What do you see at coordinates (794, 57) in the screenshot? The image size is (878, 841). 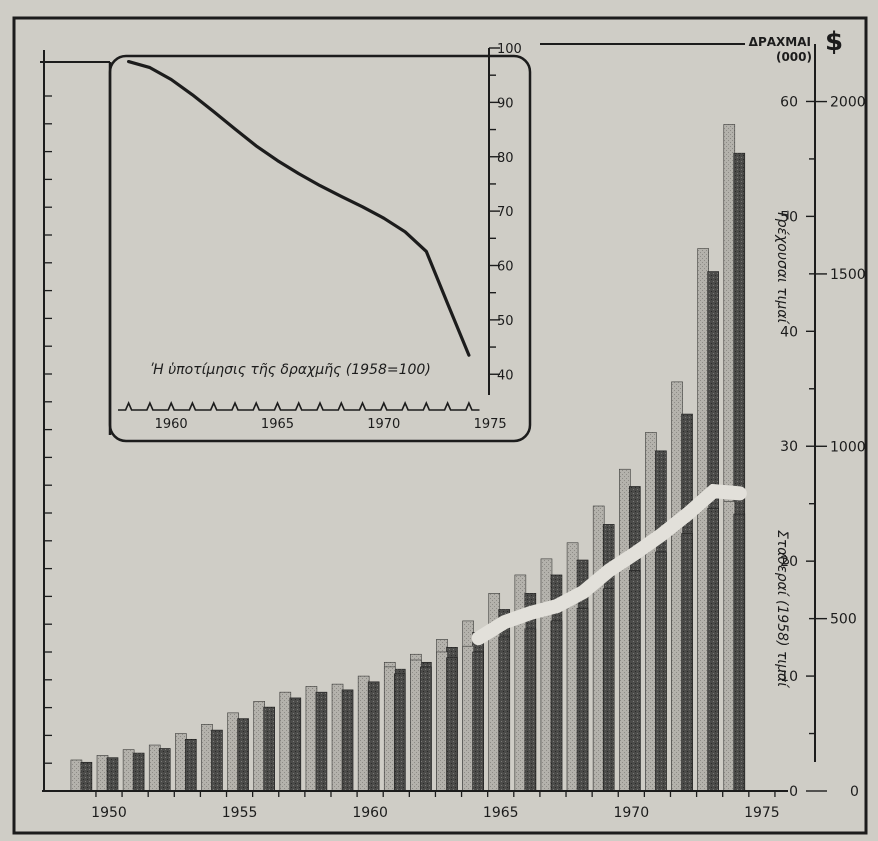 I see `drachma-unit-sub: (000)` at bounding box center [794, 57].